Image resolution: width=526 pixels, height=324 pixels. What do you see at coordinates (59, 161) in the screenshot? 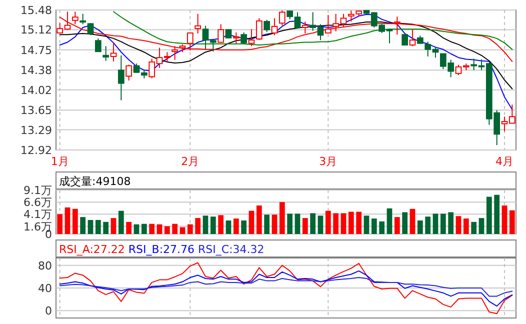
I see `x-tick-label: 1月` at bounding box center [59, 161].